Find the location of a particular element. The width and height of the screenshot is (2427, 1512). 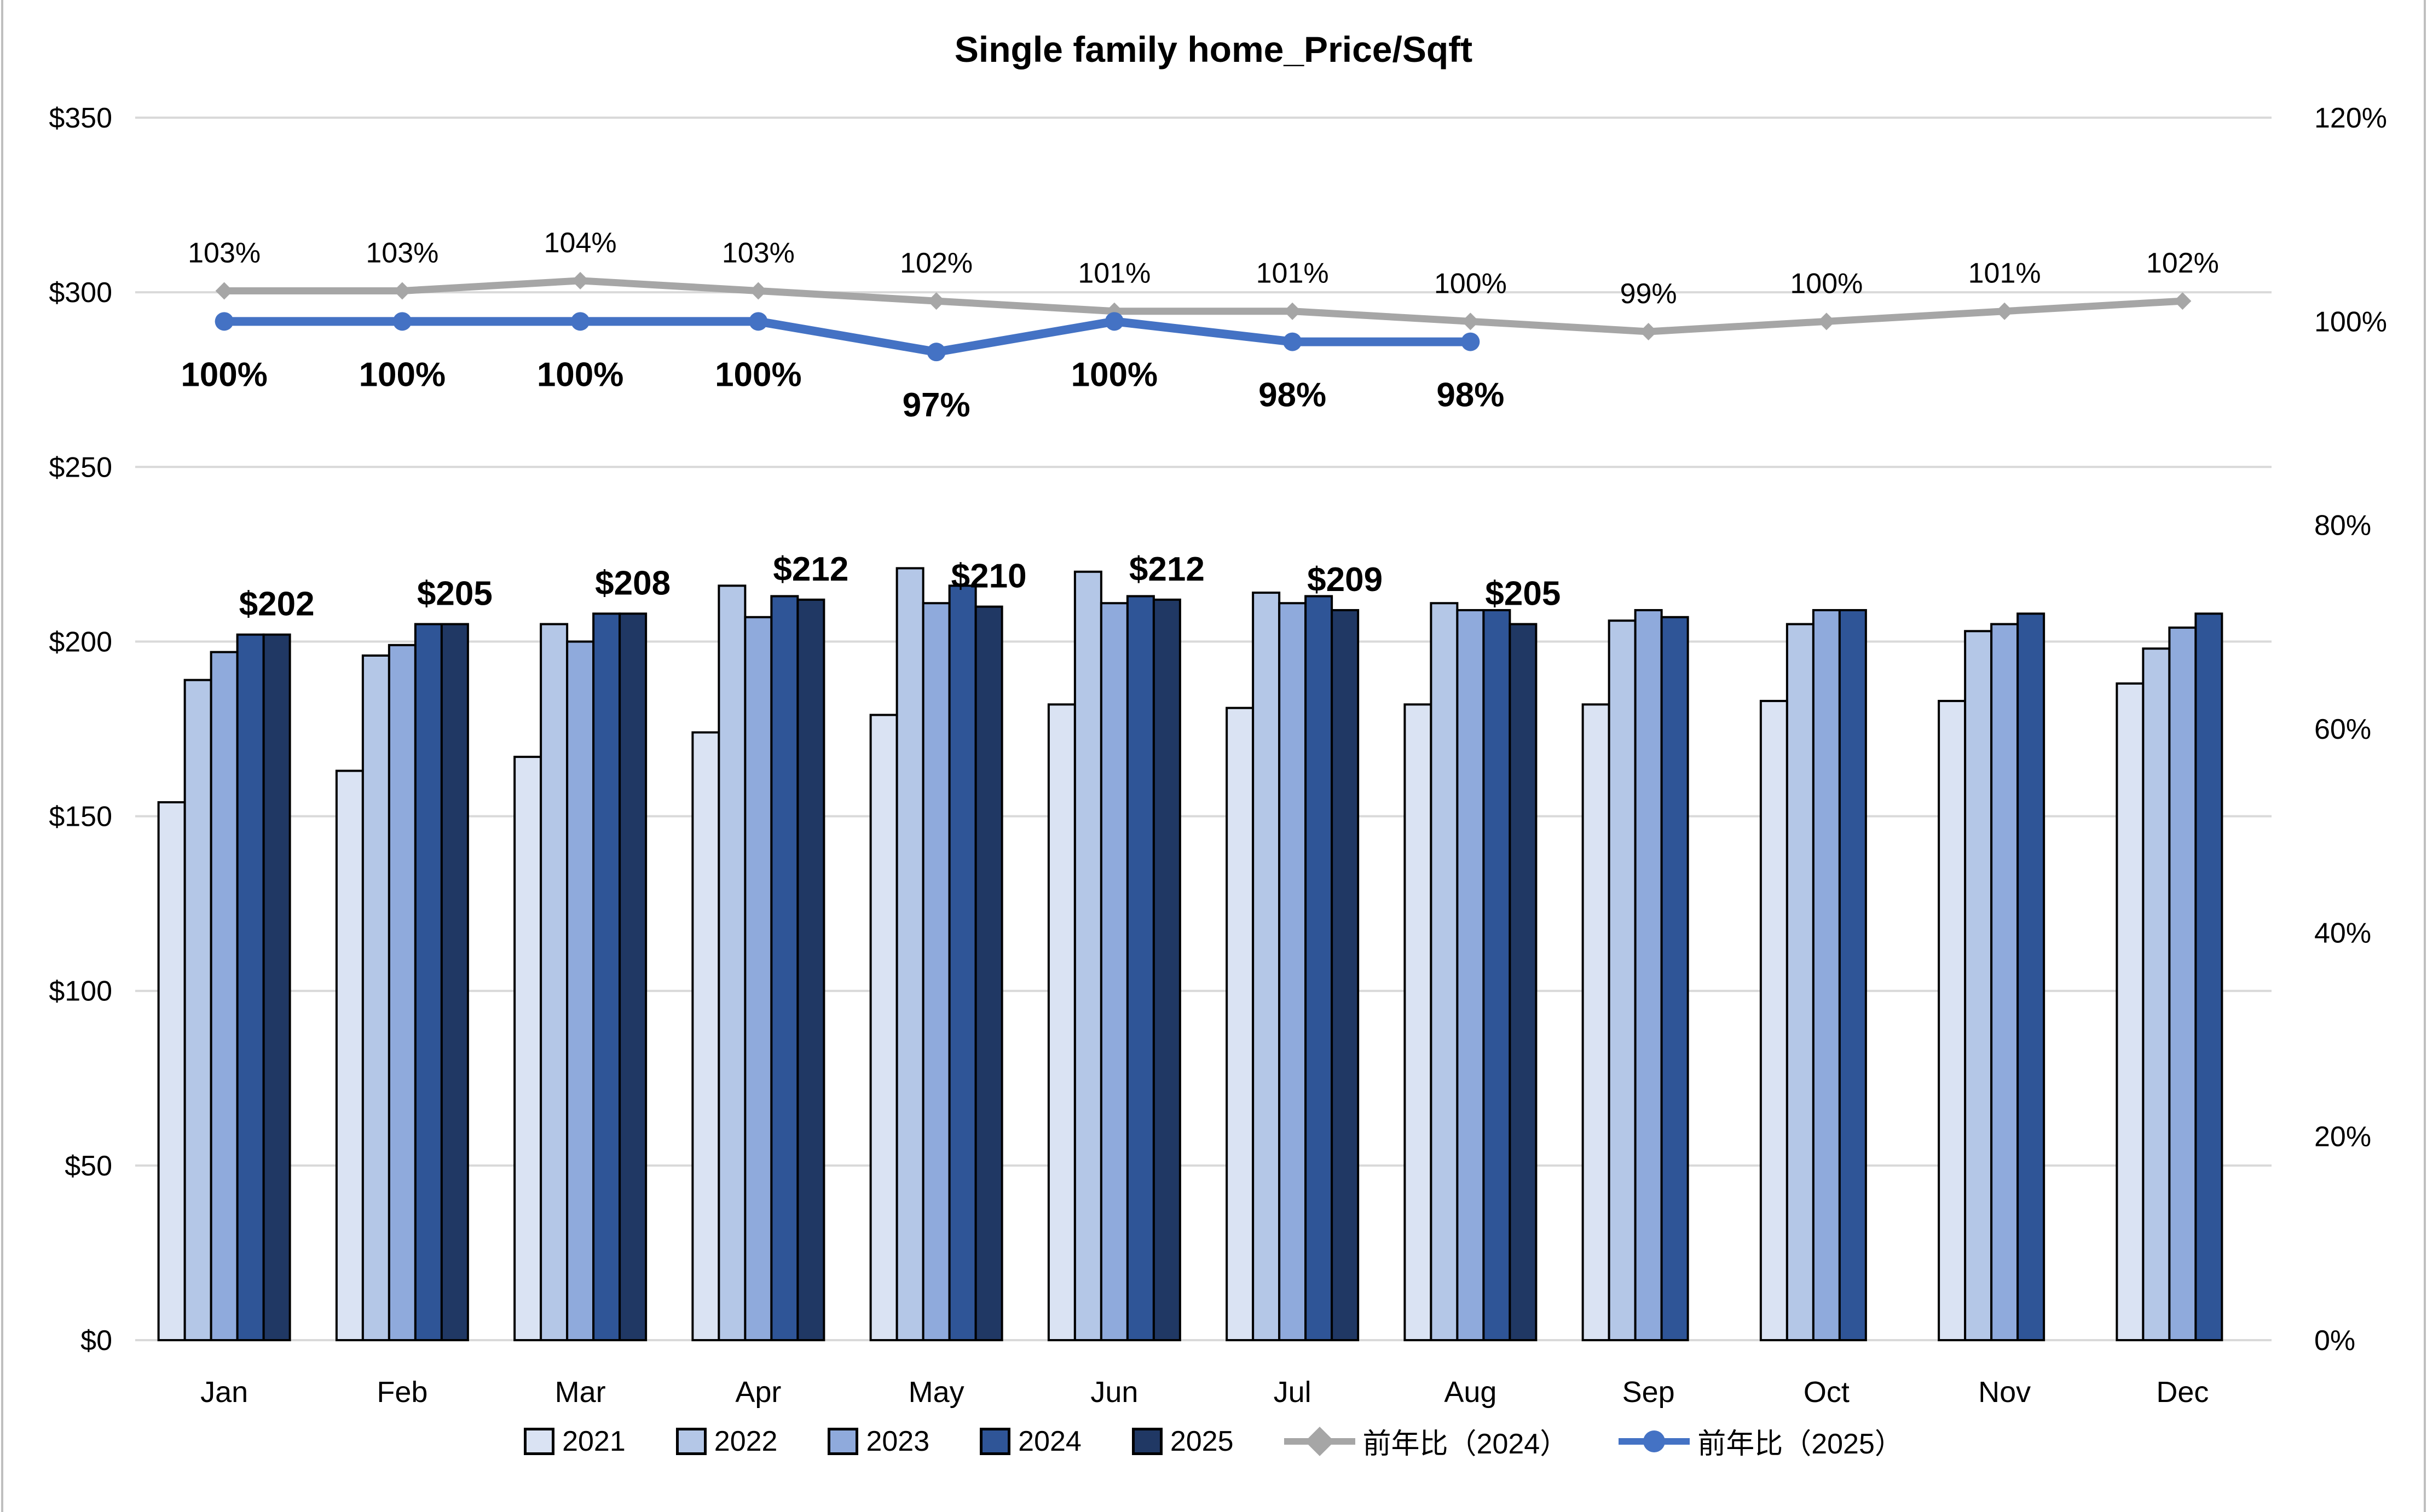

bar-2024-Mar is located at coordinates (606, 976).